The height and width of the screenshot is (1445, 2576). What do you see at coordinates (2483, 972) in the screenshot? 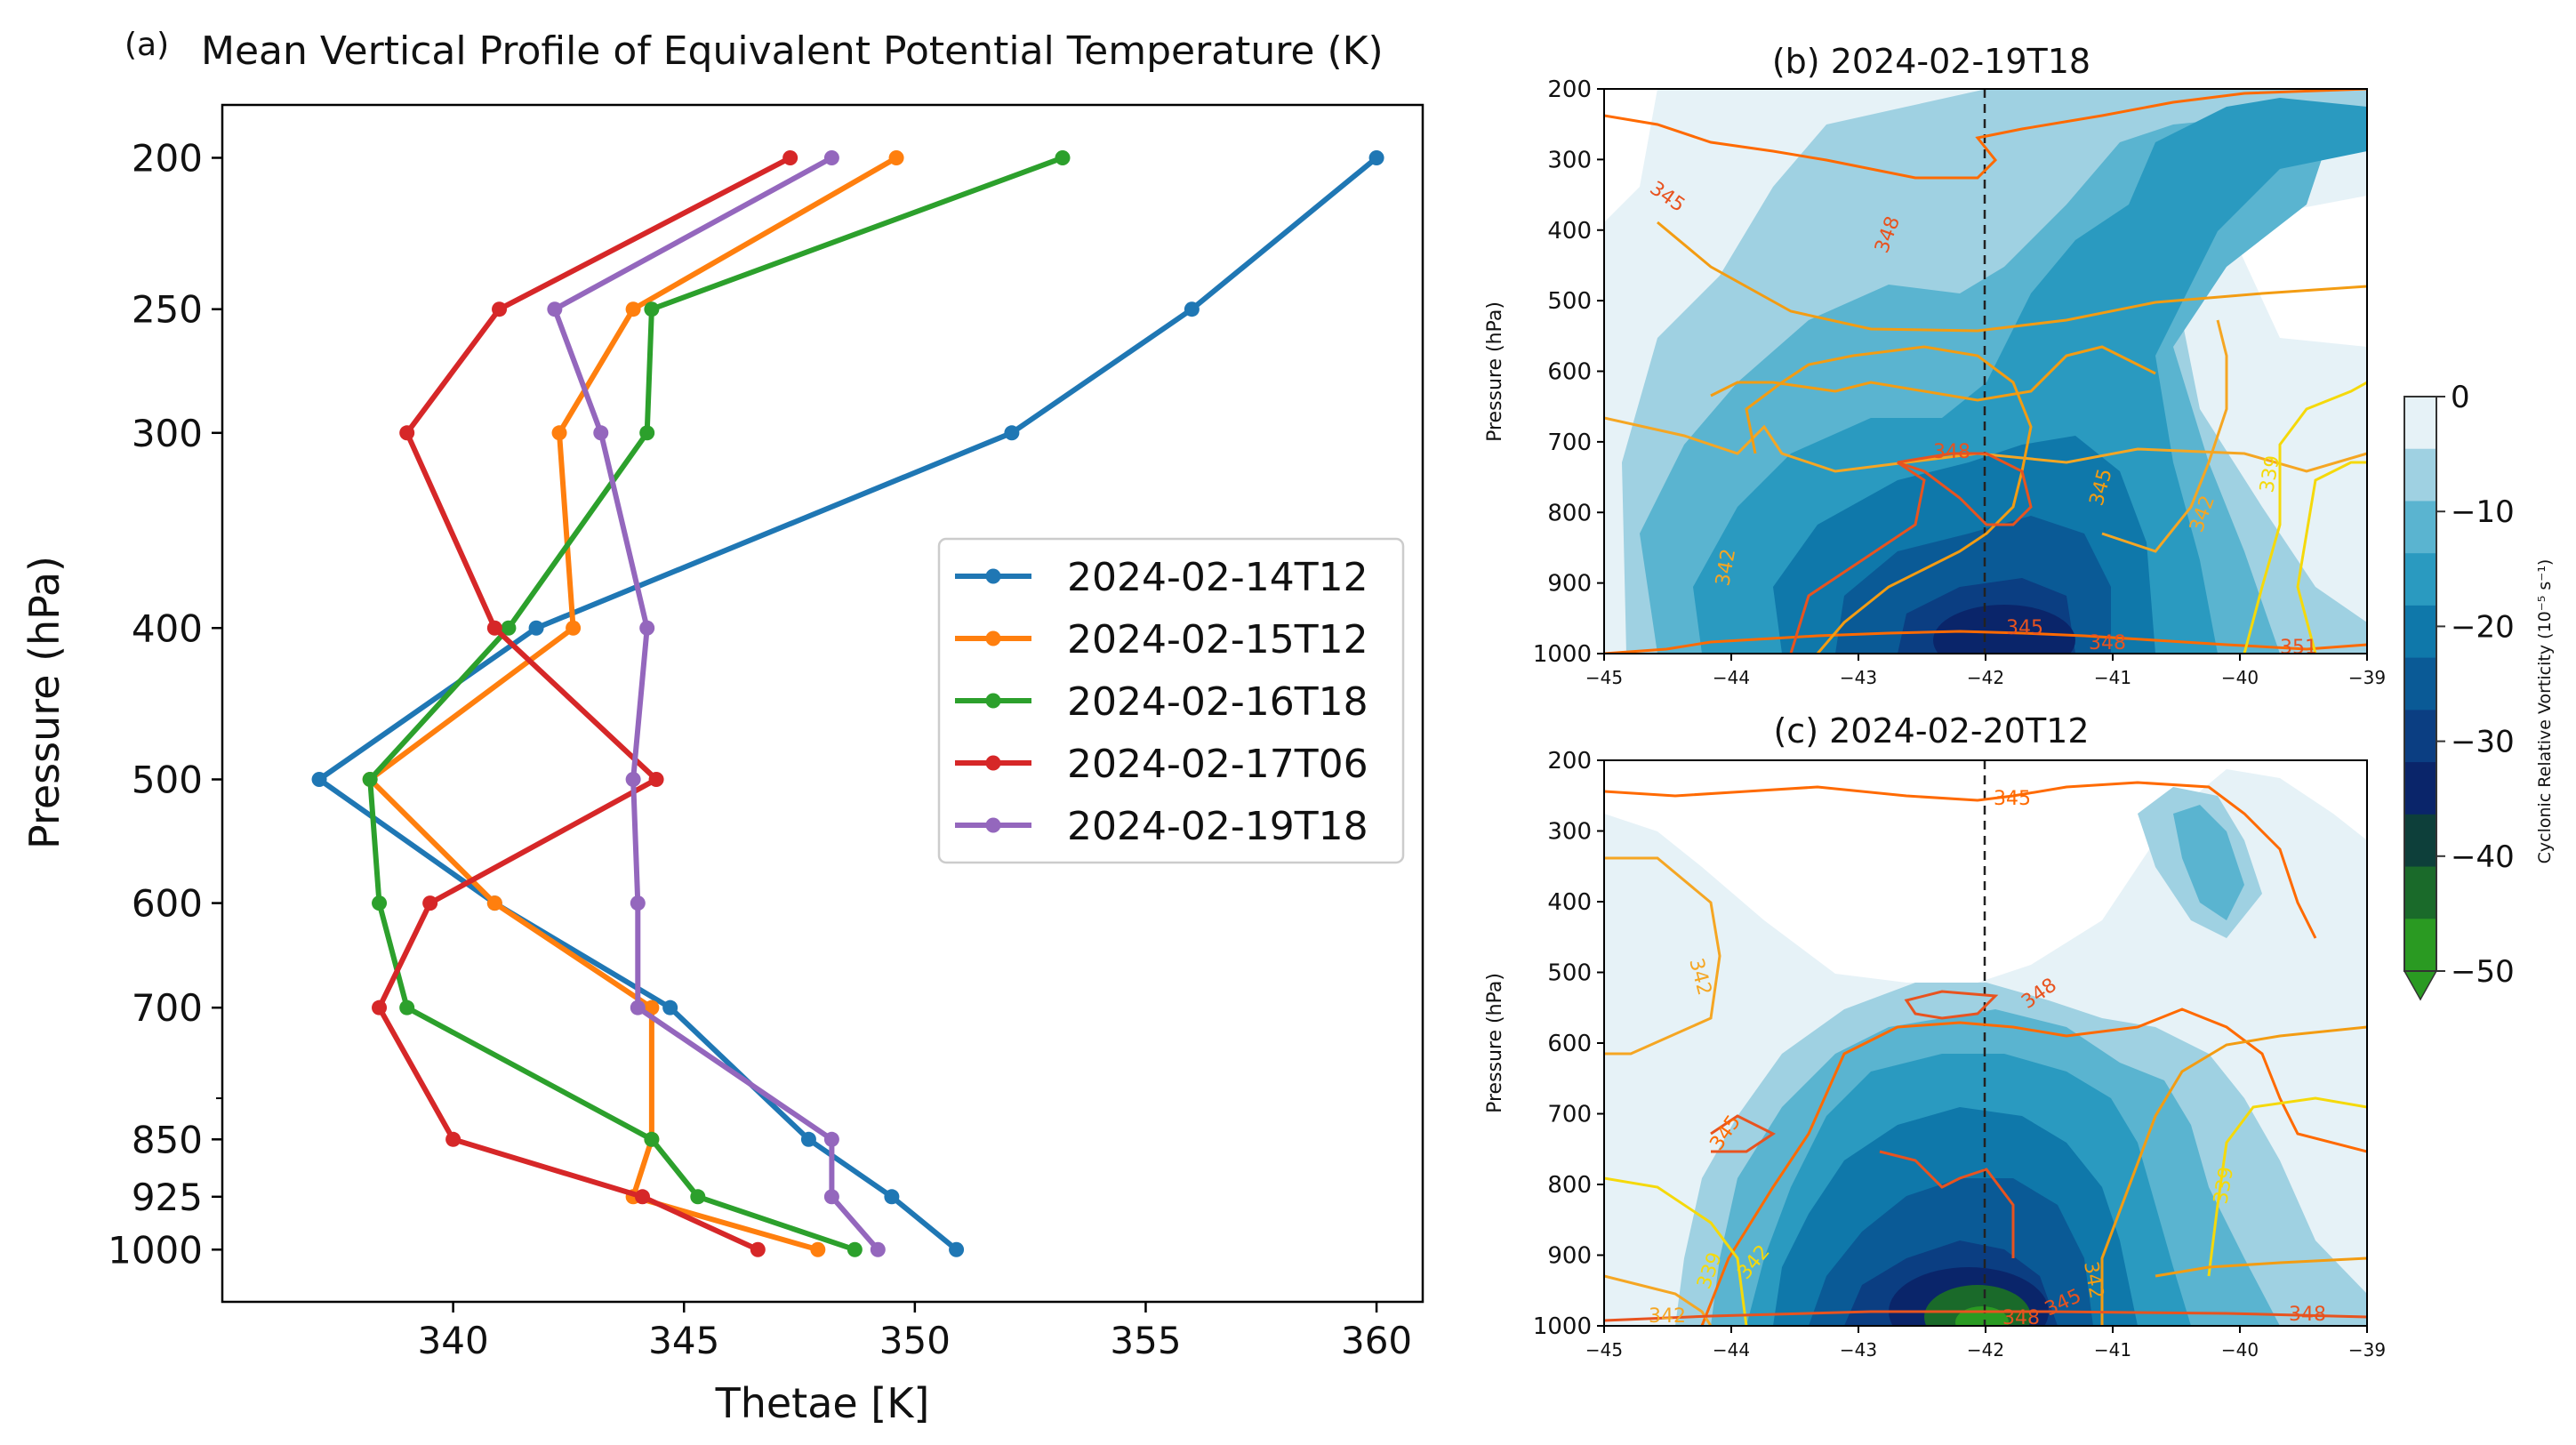
I see `colorbar-tick-label: −50` at bounding box center [2483, 972].